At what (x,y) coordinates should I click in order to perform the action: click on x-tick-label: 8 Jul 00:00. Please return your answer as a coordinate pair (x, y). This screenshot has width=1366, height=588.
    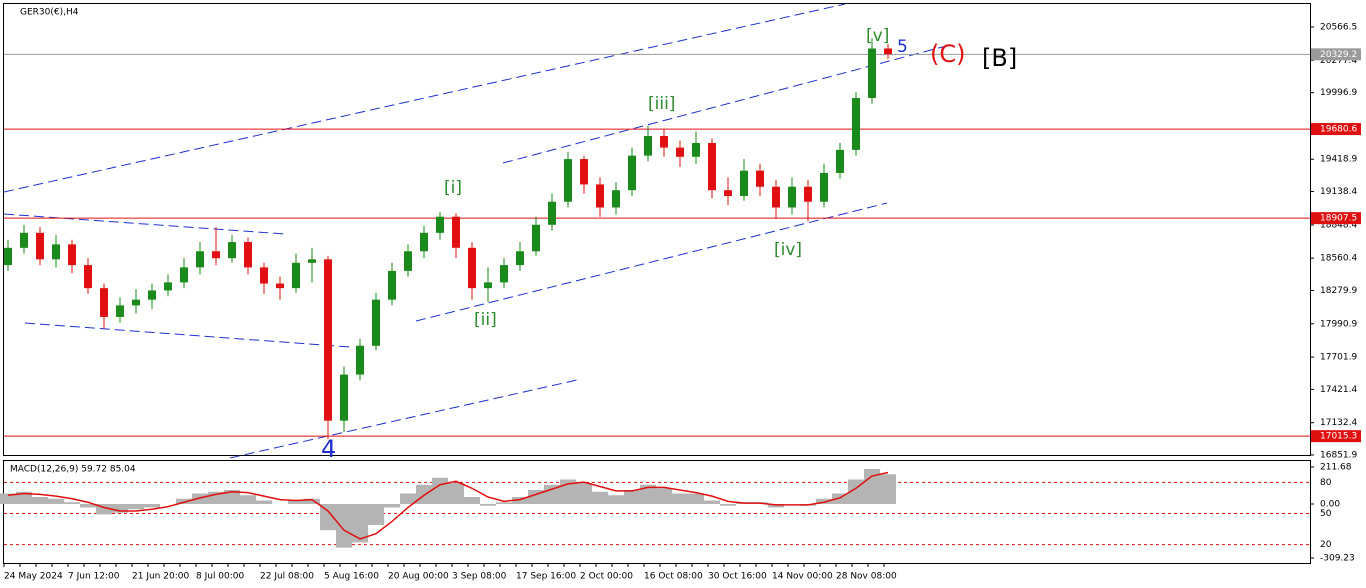
    Looking at the image, I should click on (220, 577).